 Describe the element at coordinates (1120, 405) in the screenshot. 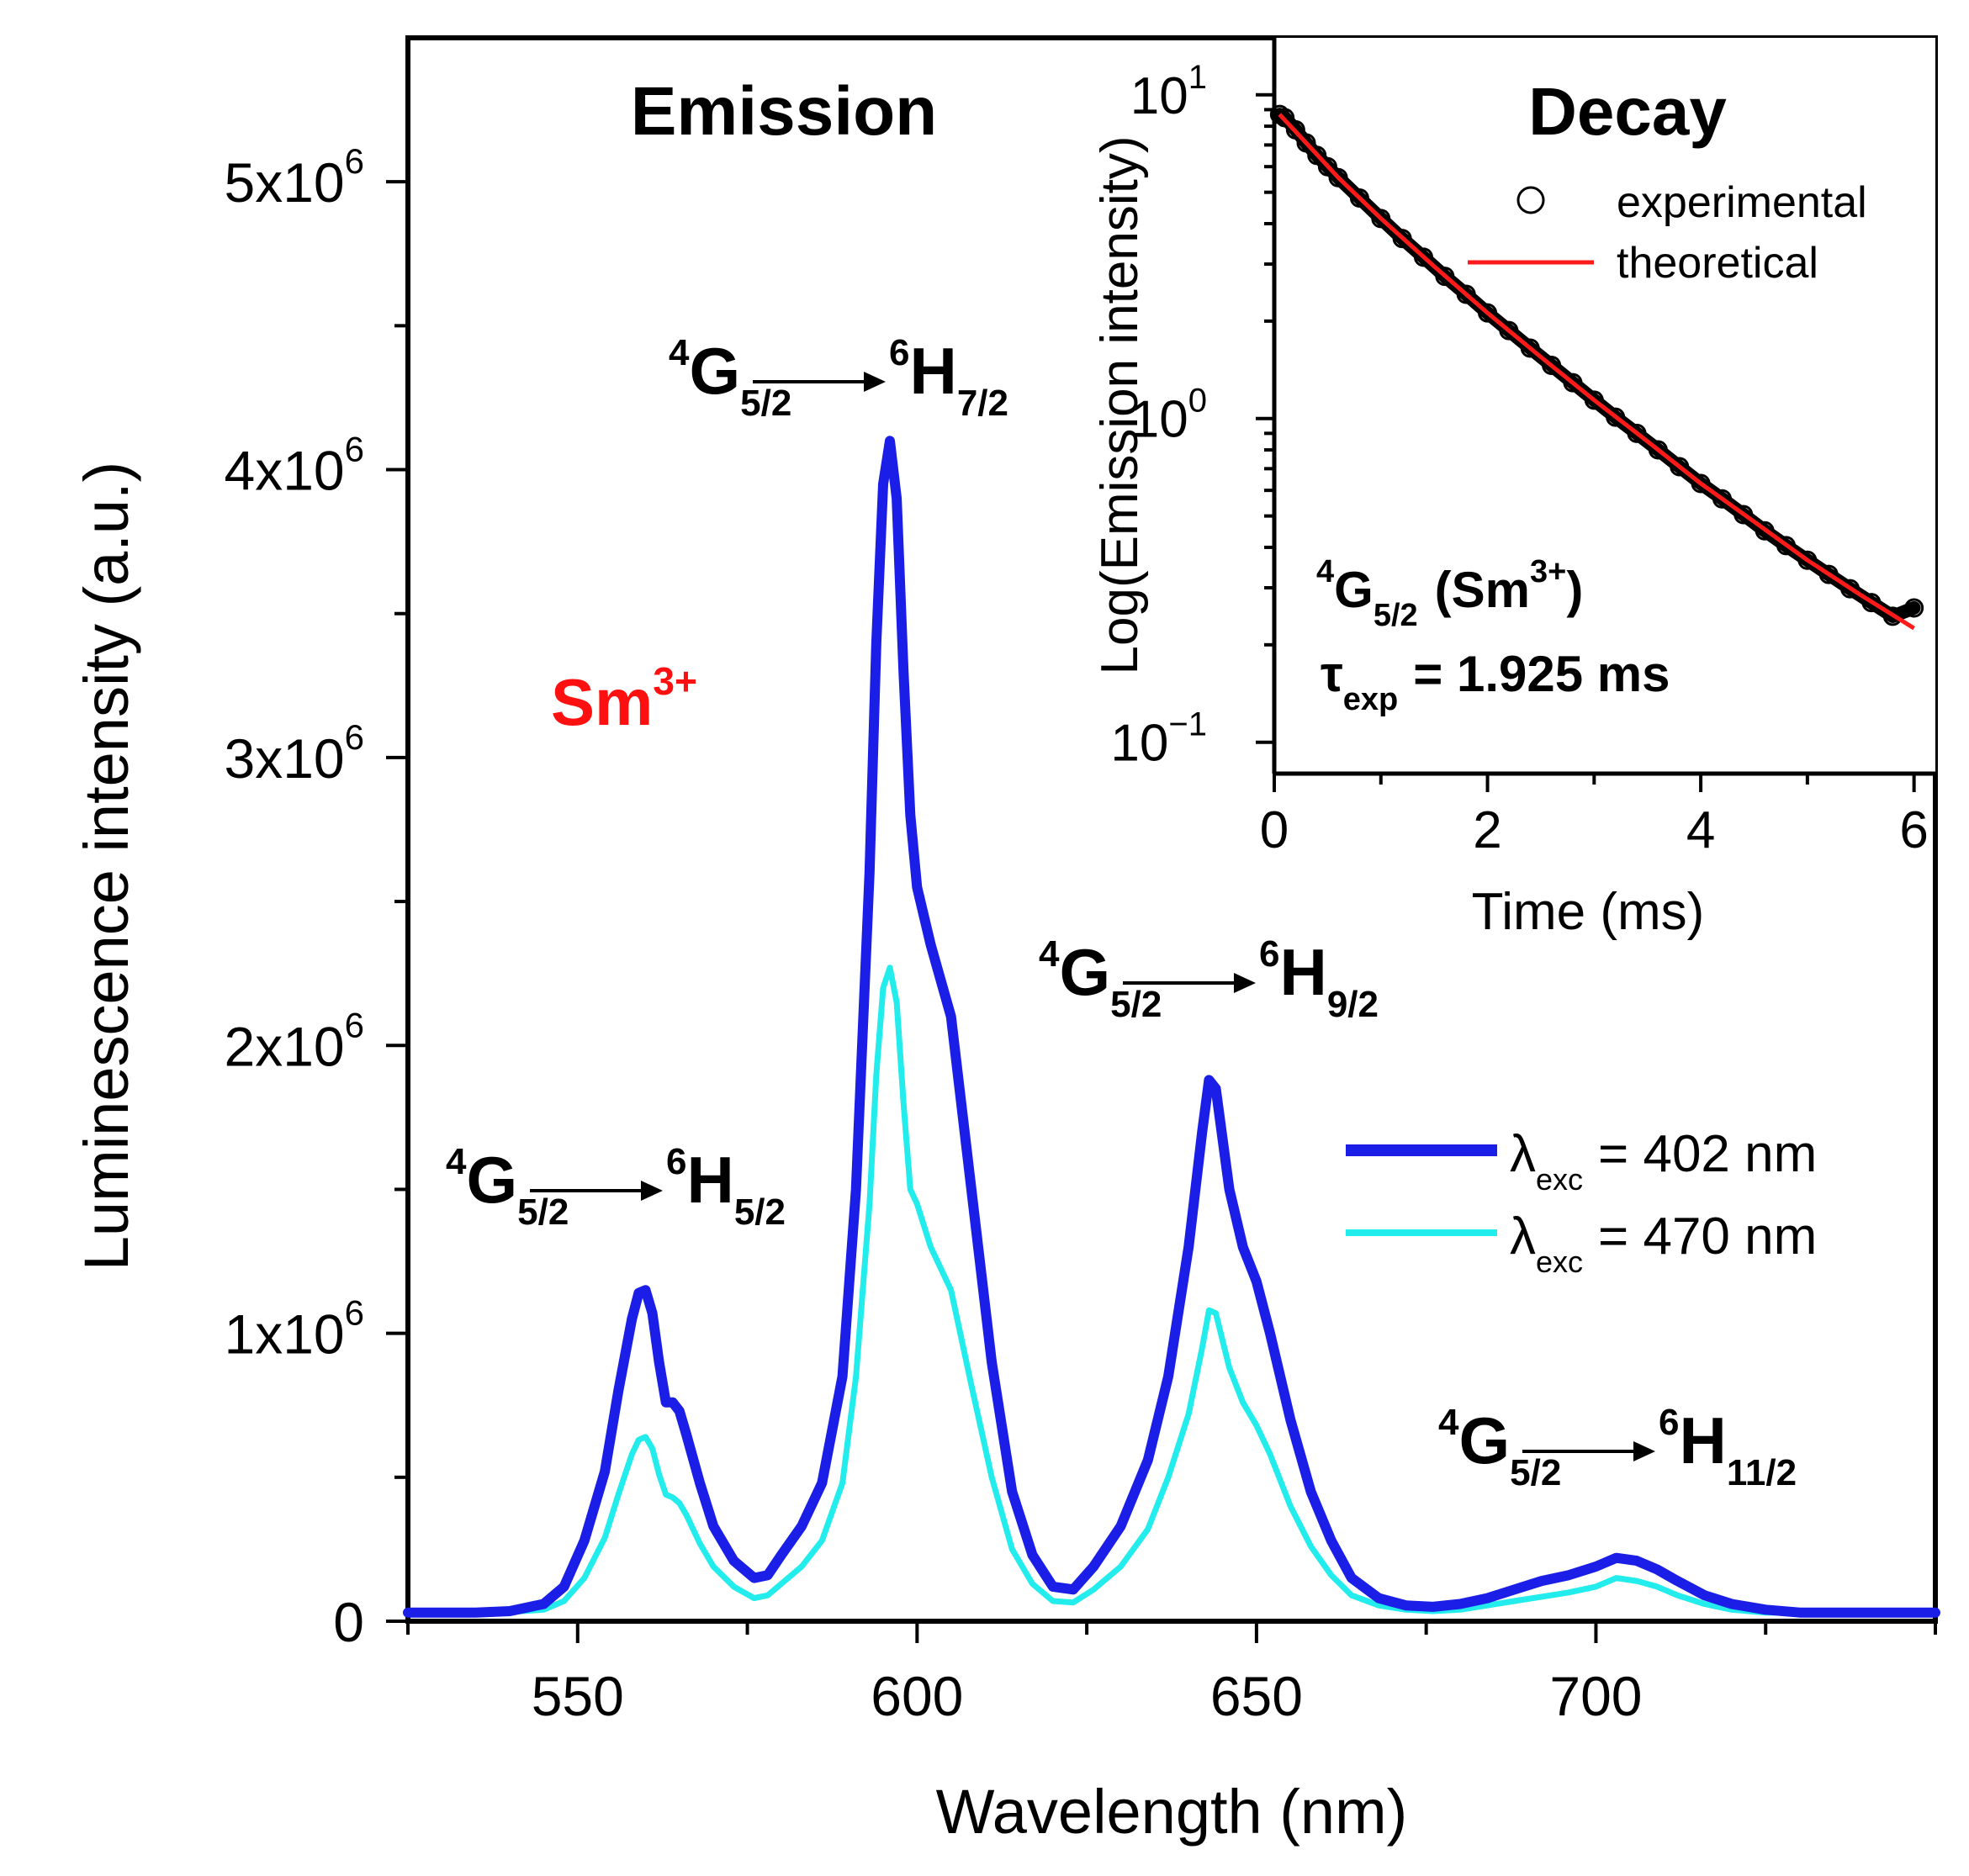

I see `inset-y-axis-title: Log(Emission intensity)` at that location.